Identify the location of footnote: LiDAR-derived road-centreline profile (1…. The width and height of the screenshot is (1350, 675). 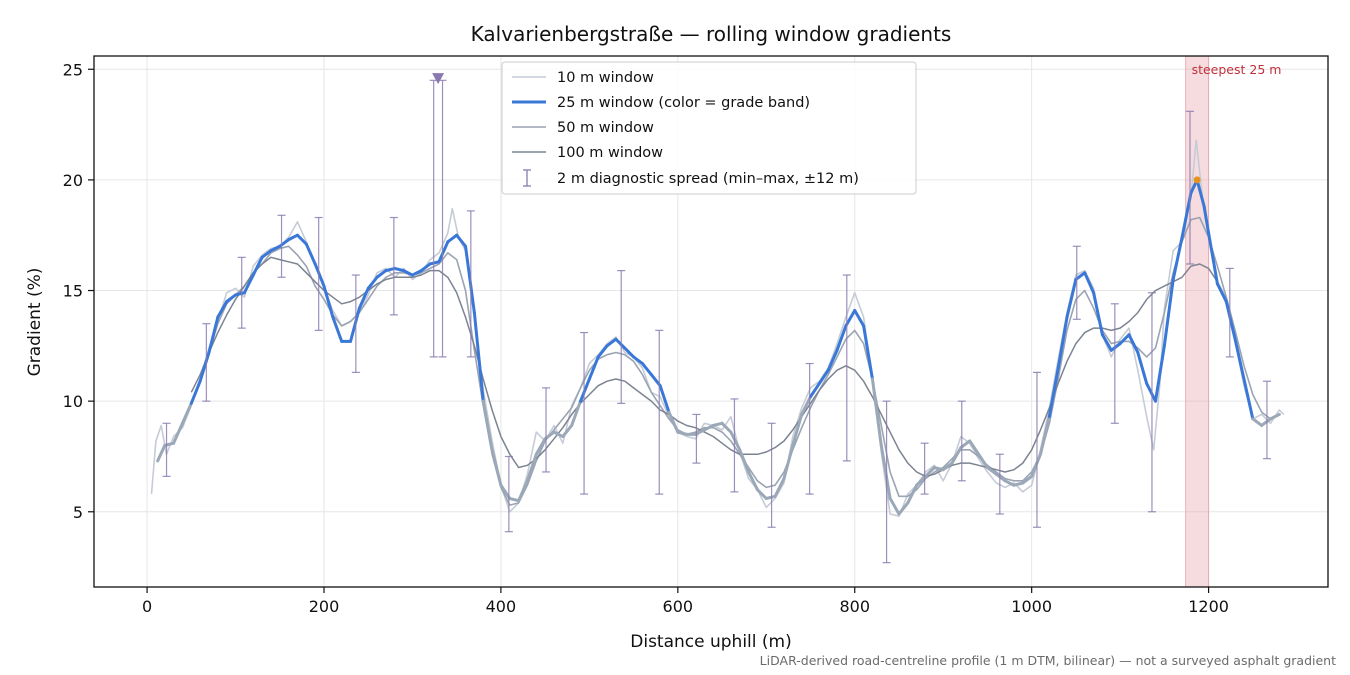
(1048, 660).